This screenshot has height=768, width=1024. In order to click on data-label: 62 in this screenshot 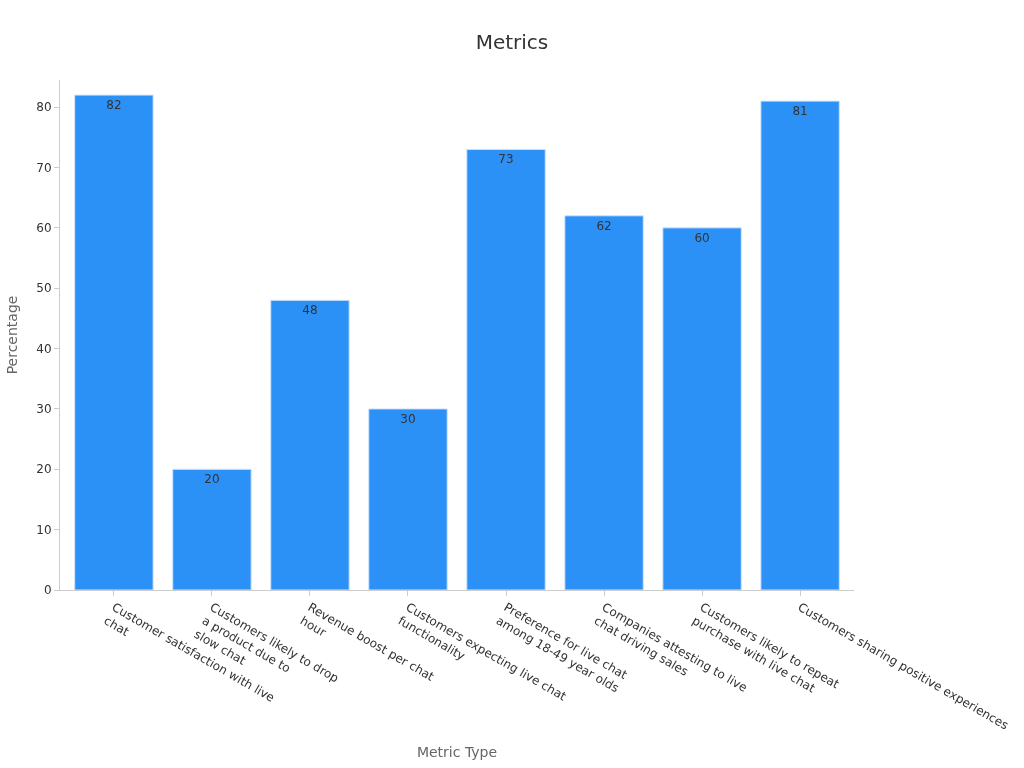, I will do `click(604, 225)`.